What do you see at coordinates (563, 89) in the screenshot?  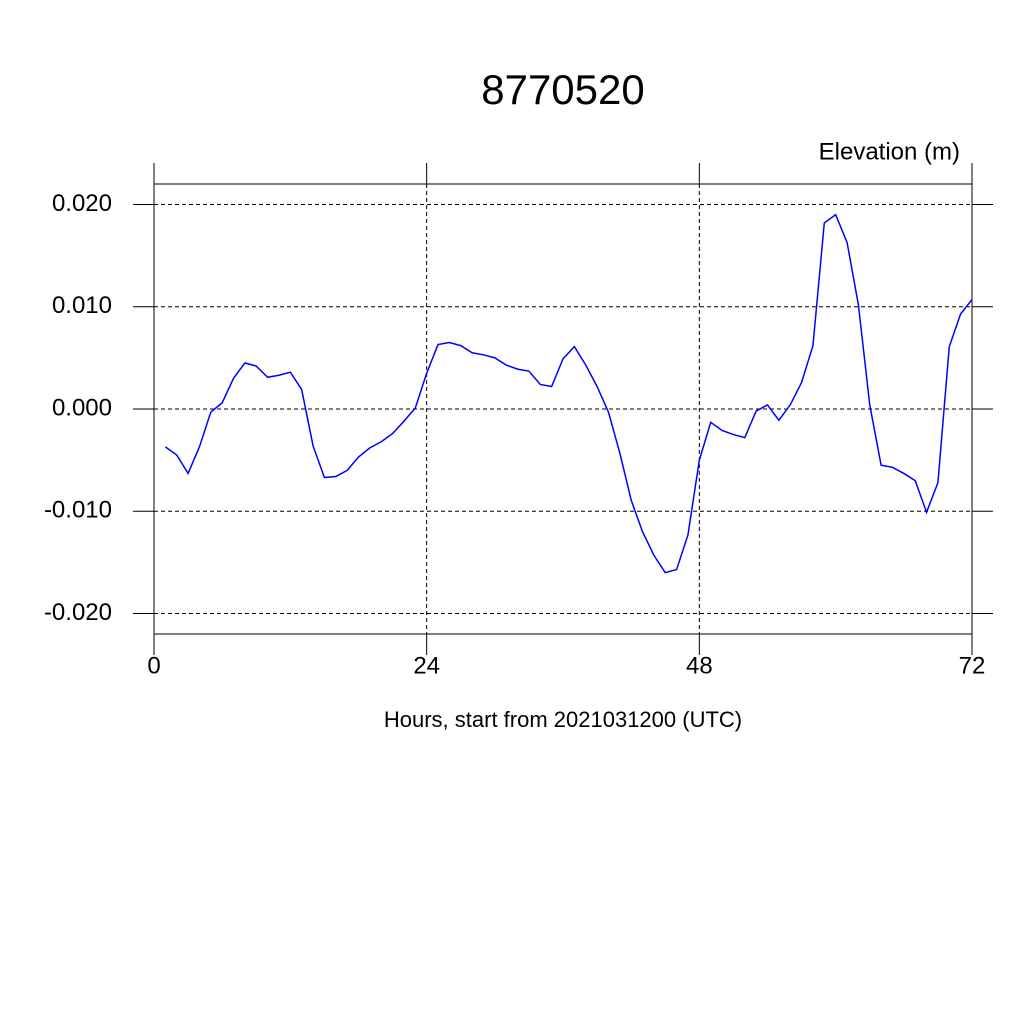 I see `chart-title: 8770520` at bounding box center [563, 89].